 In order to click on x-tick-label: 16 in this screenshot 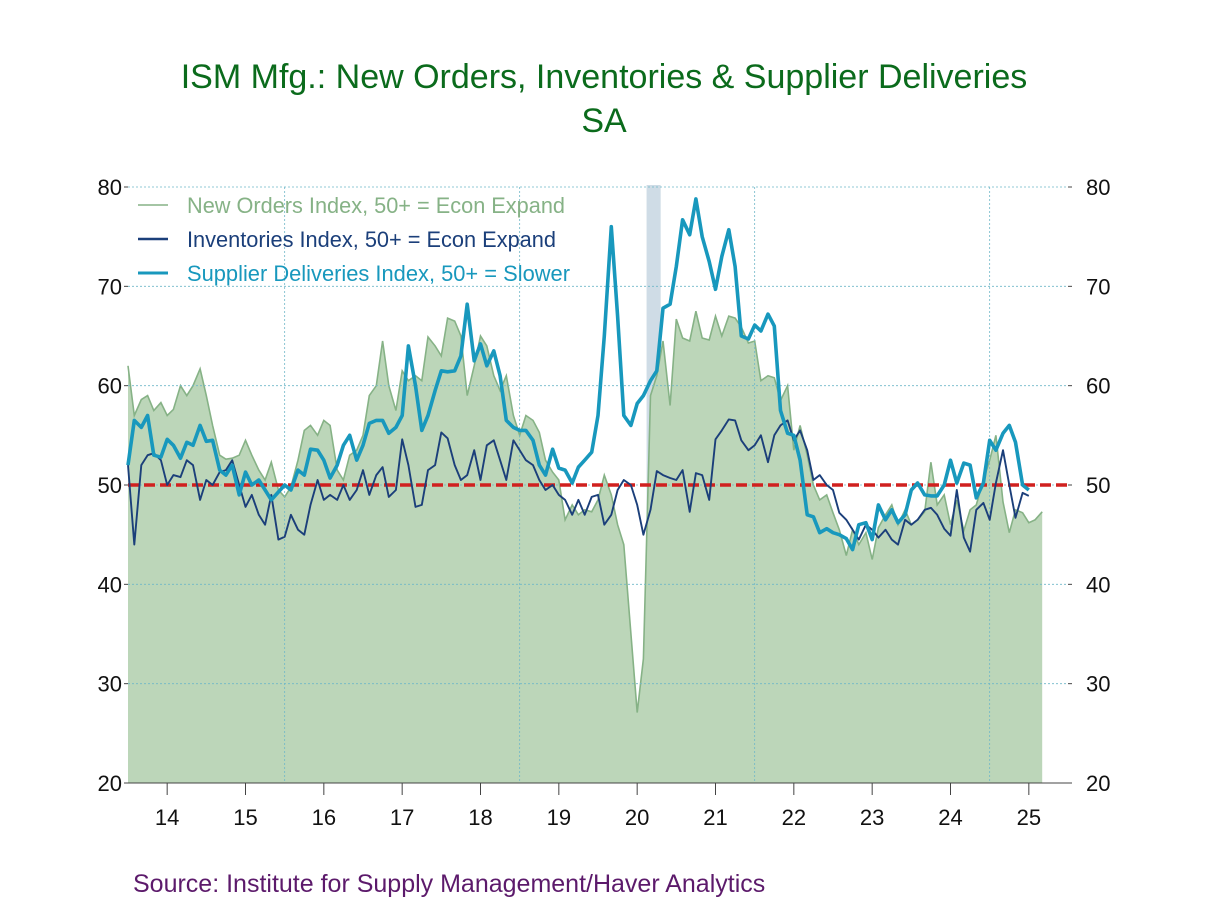, I will do `click(324, 817)`.